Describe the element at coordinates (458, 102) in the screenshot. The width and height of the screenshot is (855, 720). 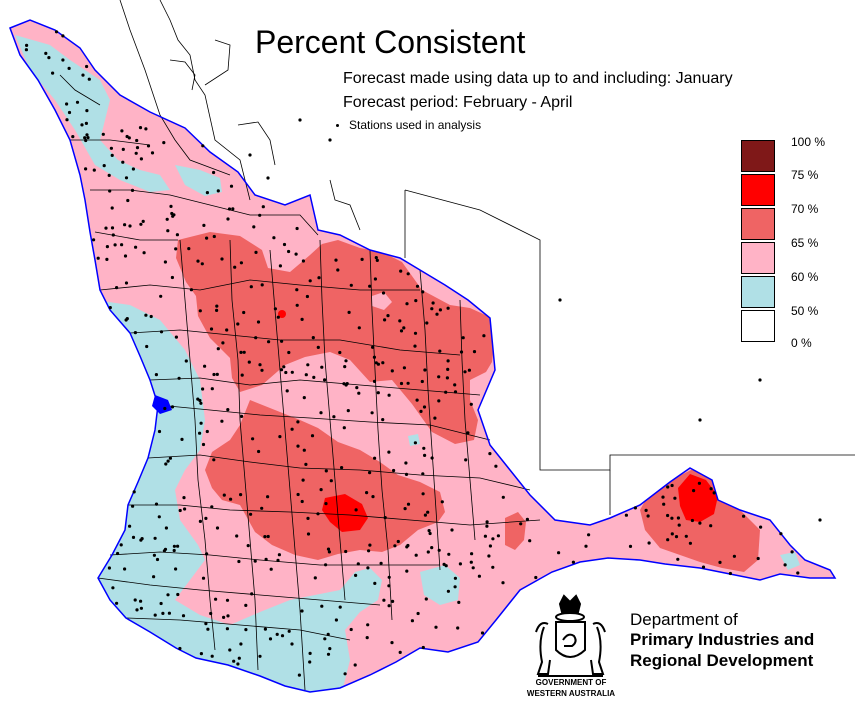
I see `forecast-period-text: Forecast period: February - April` at that location.